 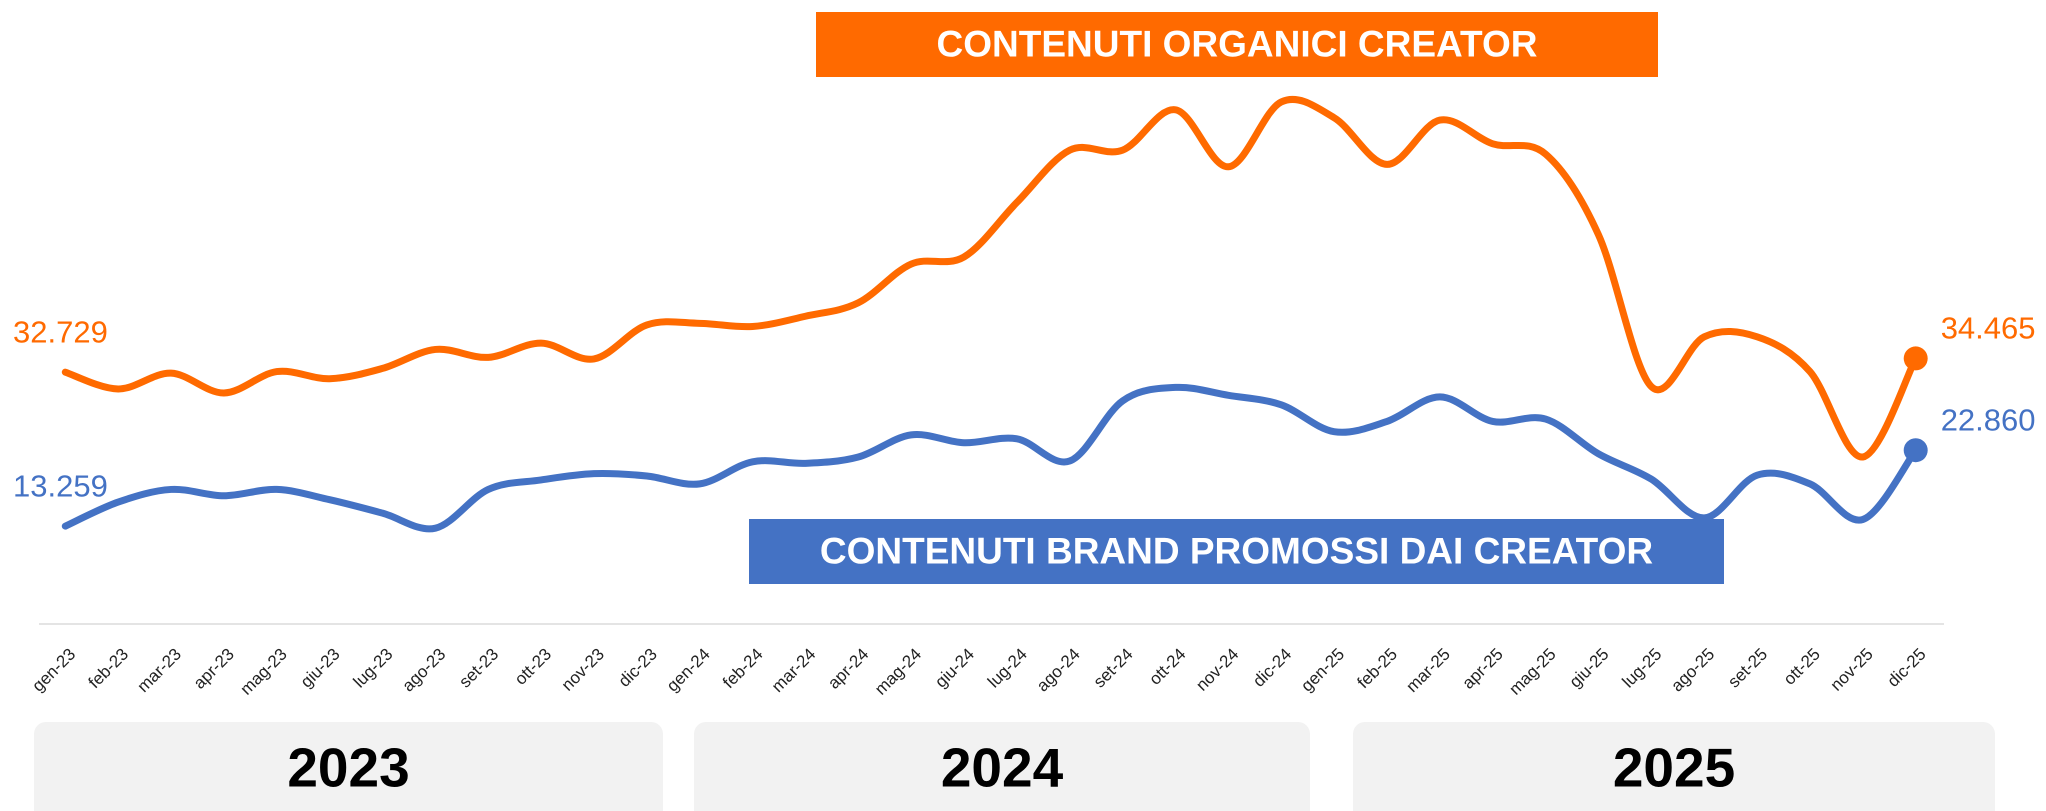 What do you see at coordinates (1272, 668) in the screenshot?
I see `x-tick-label: dic-24` at bounding box center [1272, 668].